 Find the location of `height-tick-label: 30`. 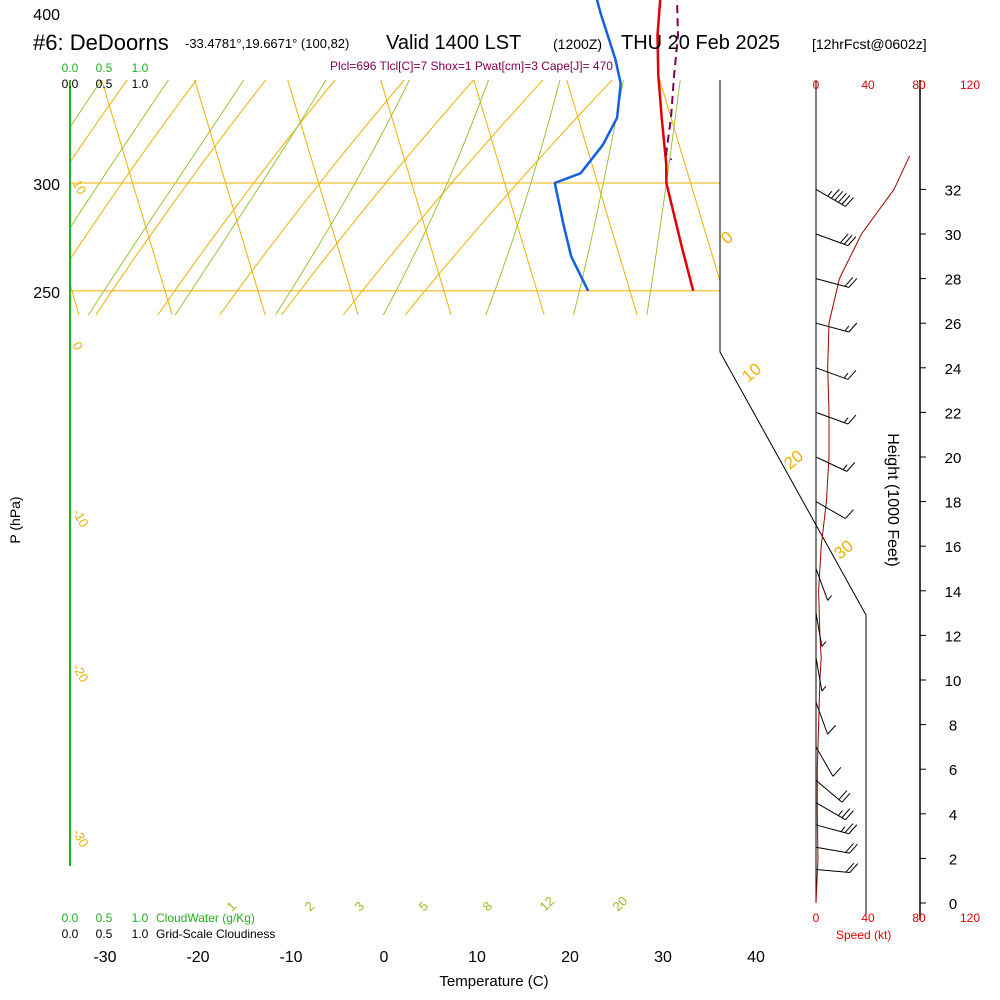

height-tick-label: 30 is located at coordinates (953, 235).